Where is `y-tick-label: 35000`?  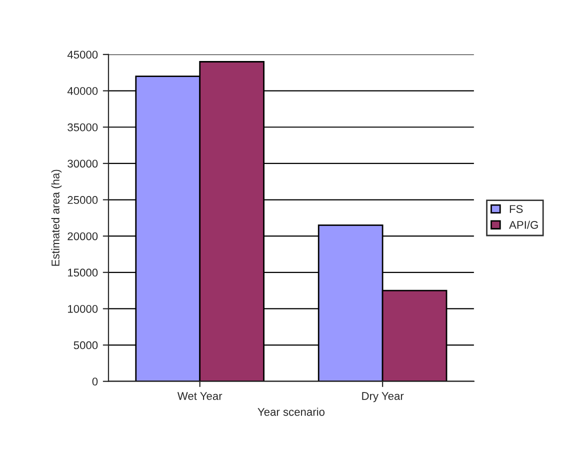 y-tick-label: 35000 is located at coordinates (83, 127).